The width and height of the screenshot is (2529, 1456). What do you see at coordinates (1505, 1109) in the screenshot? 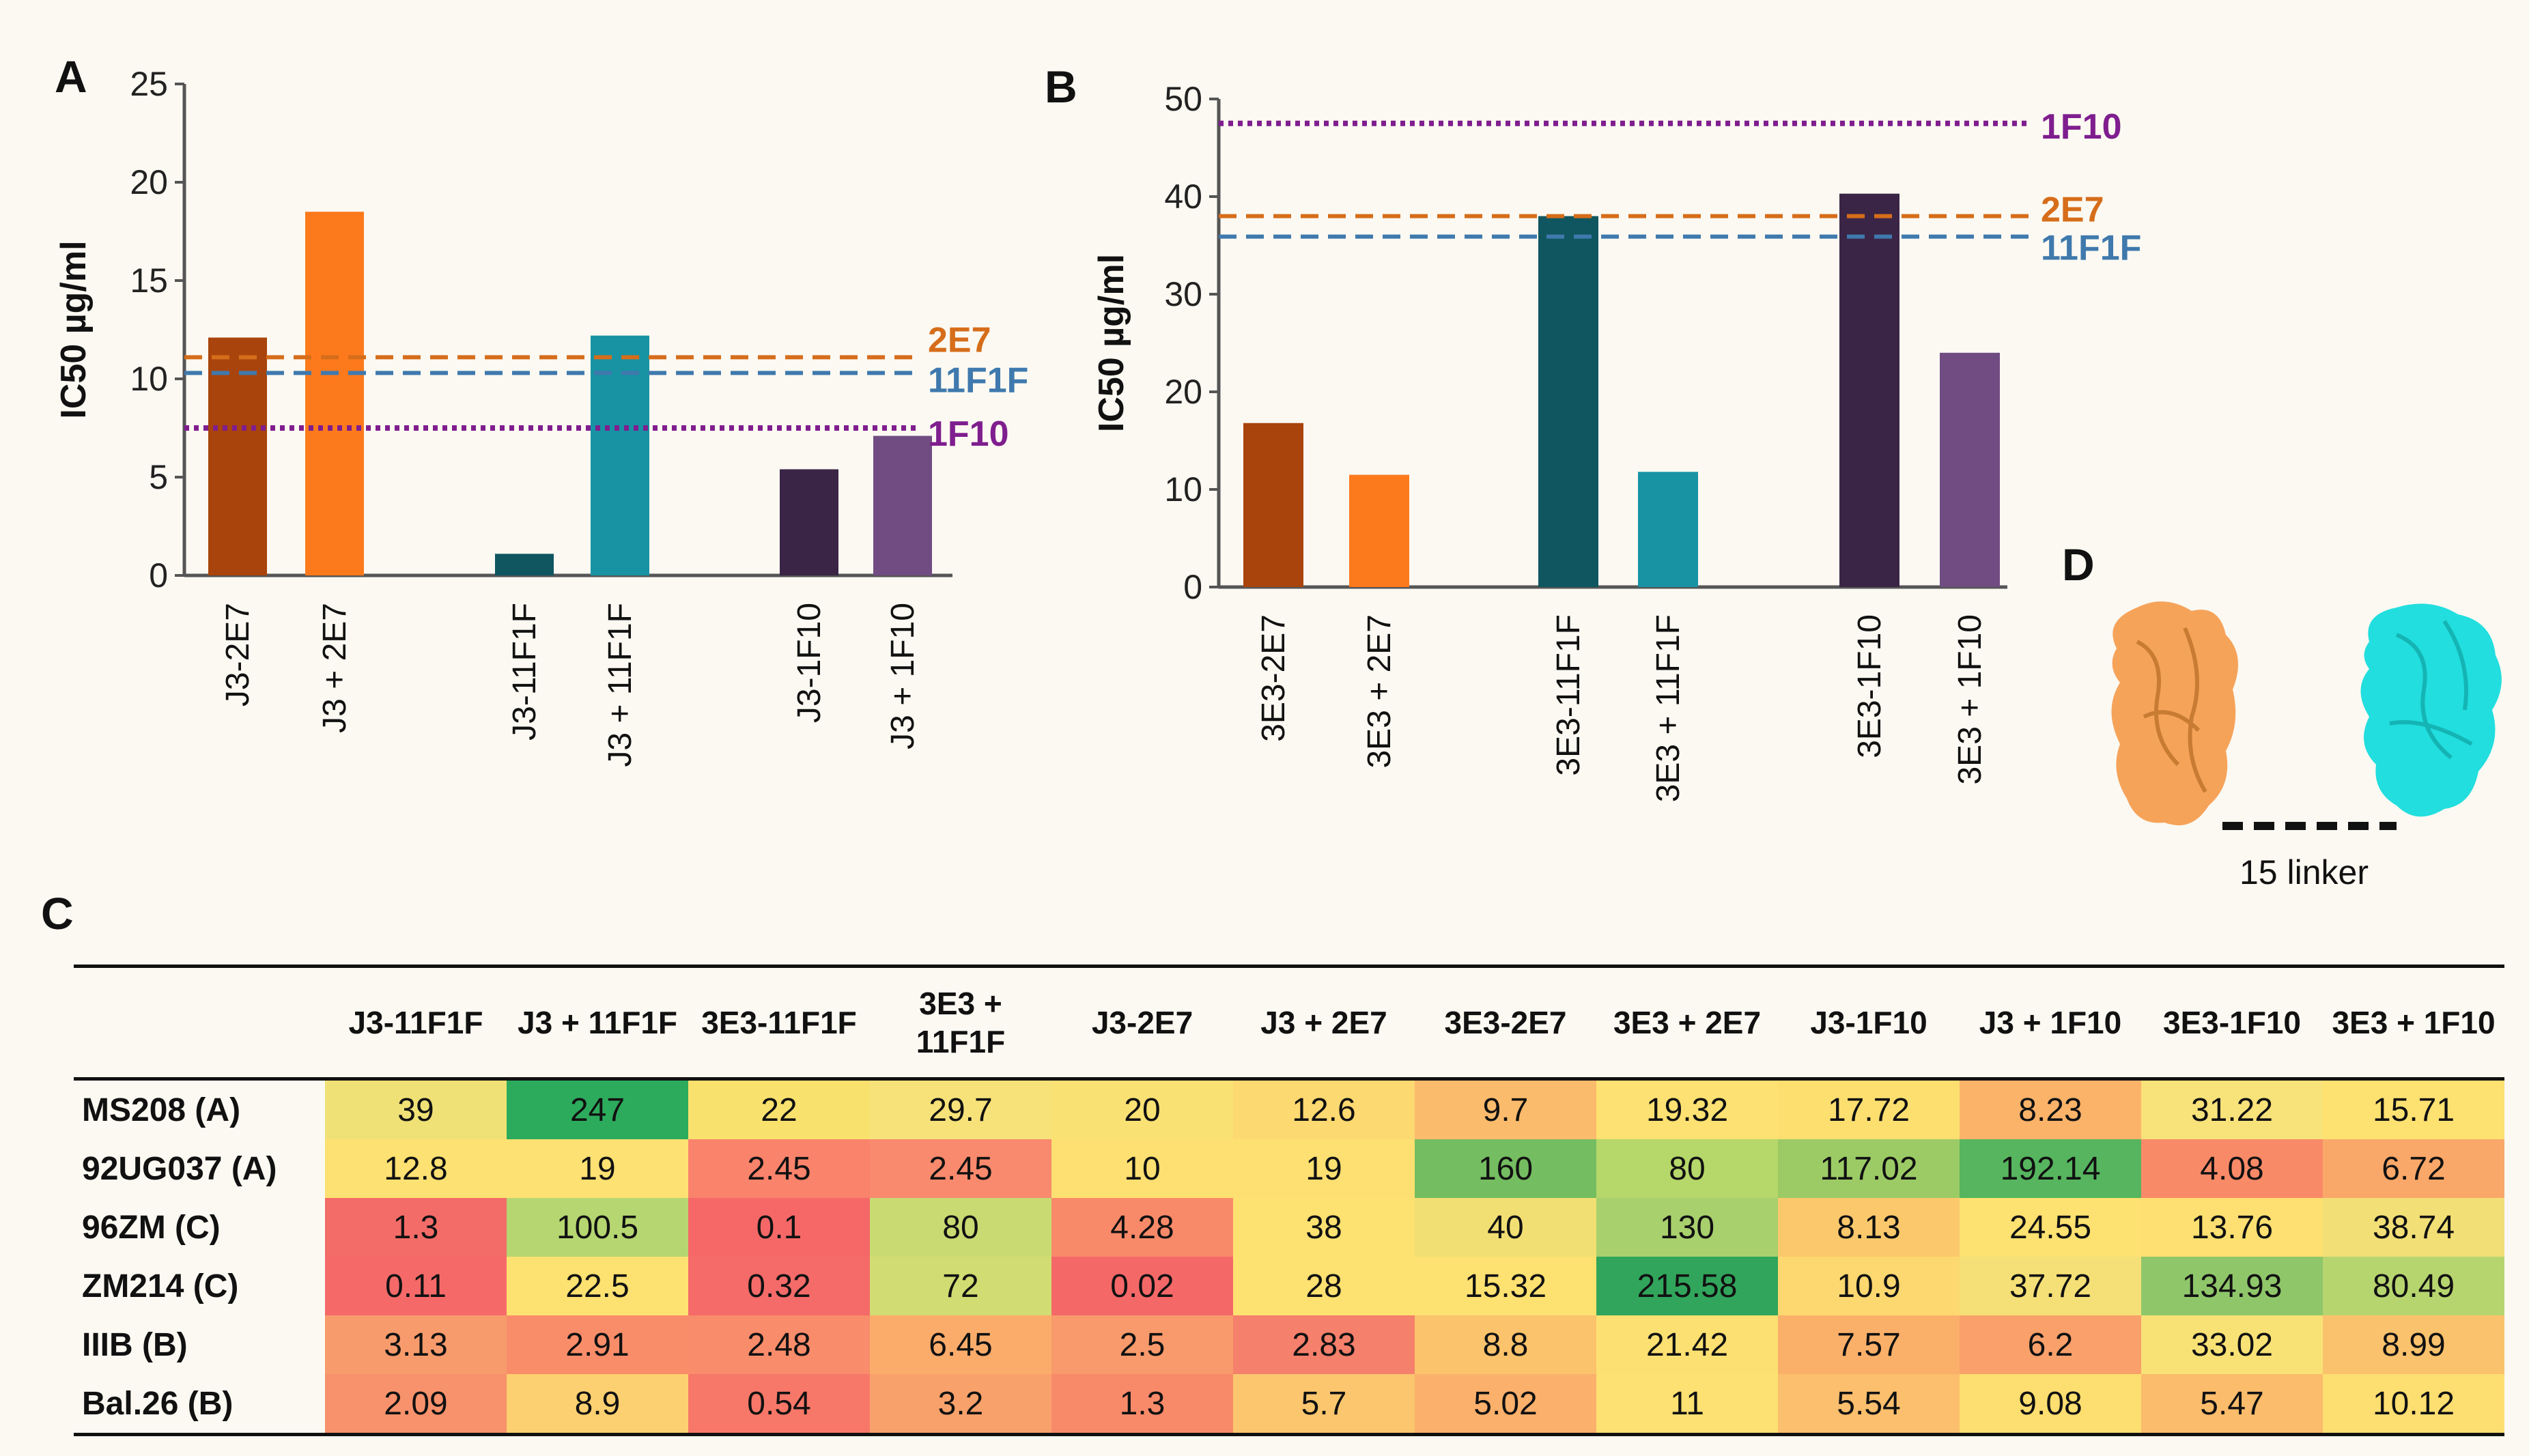
I see `heatmap-cell: 9.7` at bounding box center [1505, 1109].